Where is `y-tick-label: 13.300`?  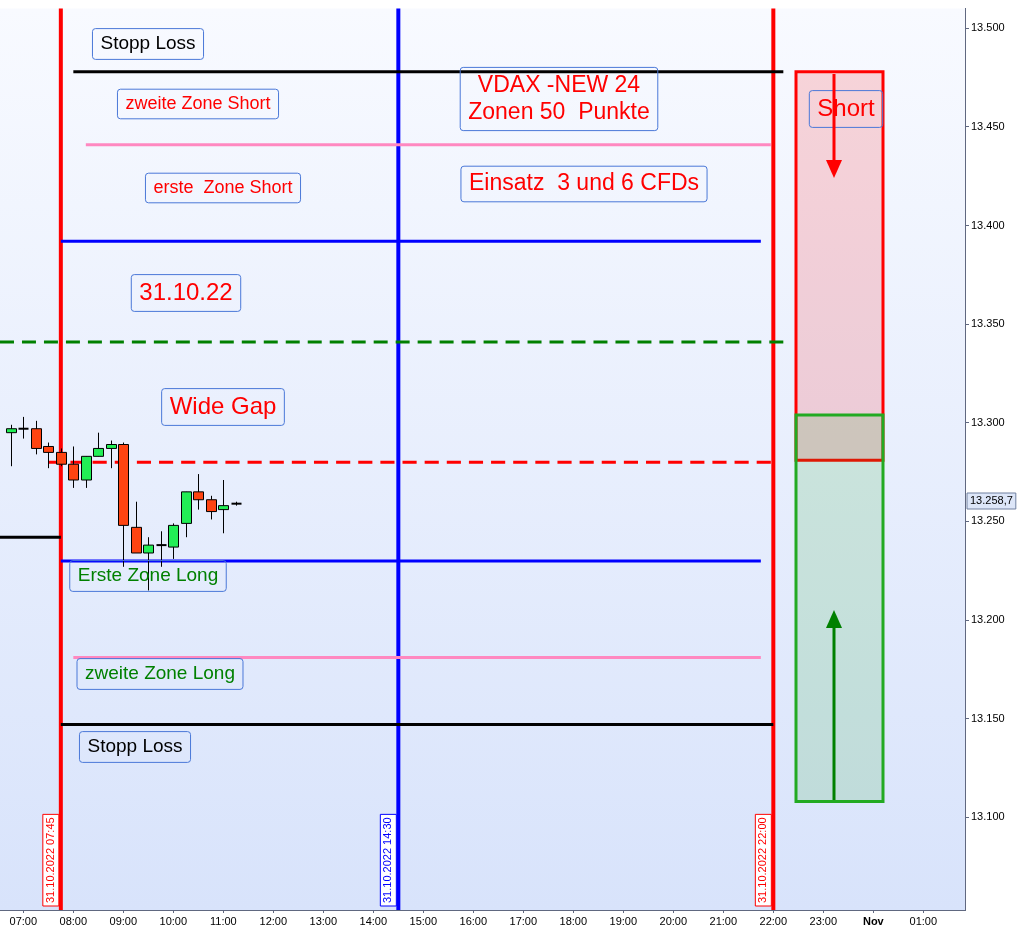 y-tick-label: 13.300 is located at coordinates (988, 421).